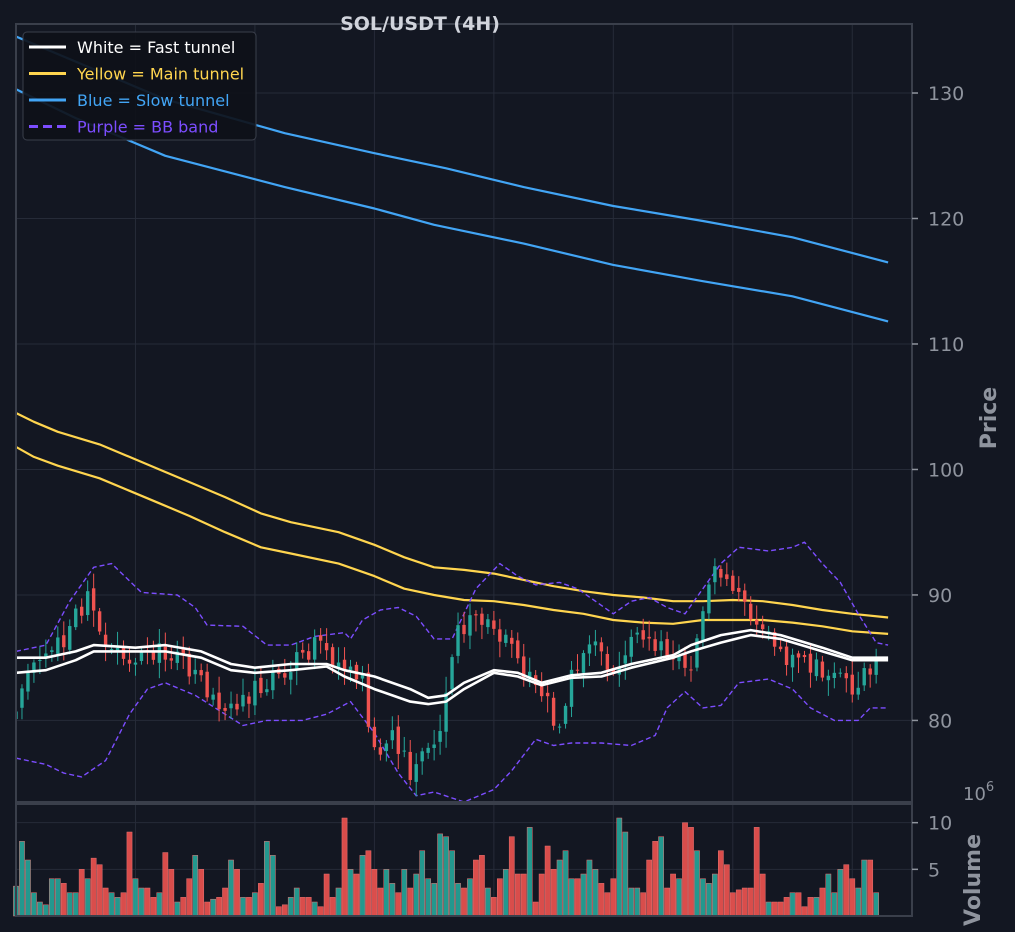 This screenshot has height=932, width=1015. Describe the element at coordinates (940, 721) in the screenshot. I see `price-tick-label: 80` at that location.